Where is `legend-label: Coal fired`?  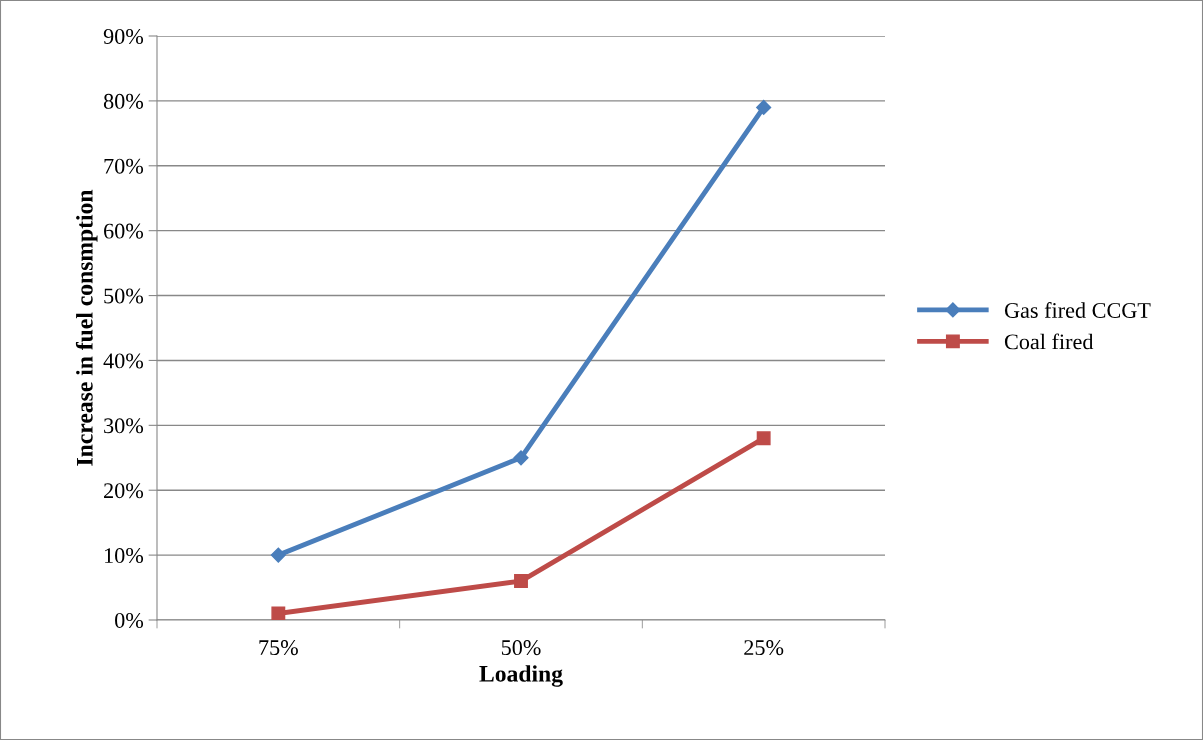 legend-label: Coal fired is located at coordinates (1049, 341).